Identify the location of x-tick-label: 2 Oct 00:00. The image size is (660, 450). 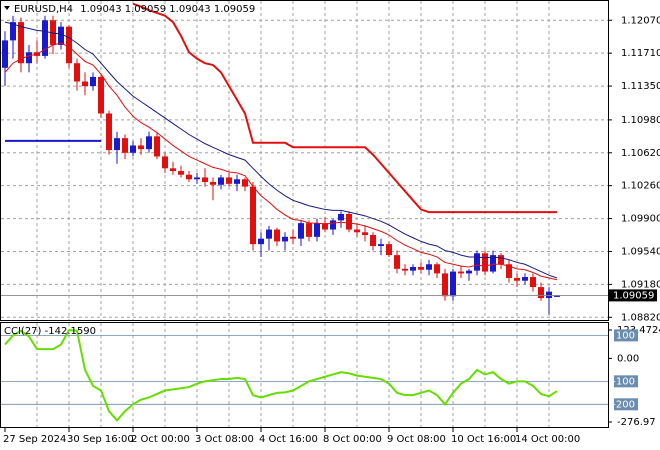
(160, 439).